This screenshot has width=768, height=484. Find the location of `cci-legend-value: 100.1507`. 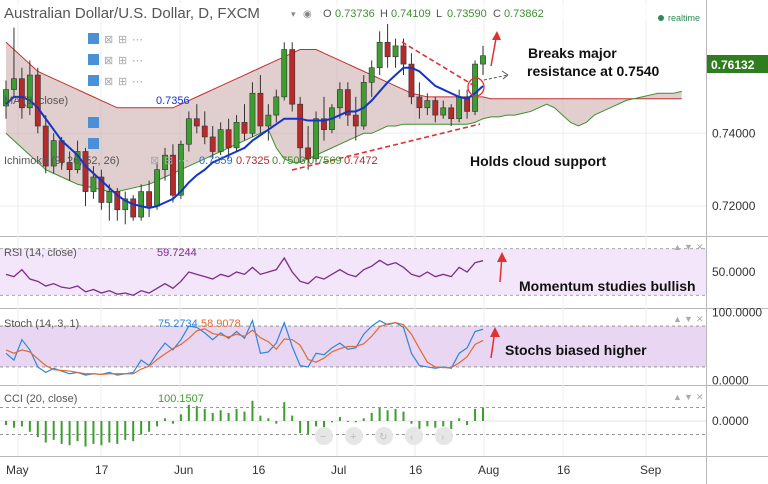

cci-legend-value: 100.1507 is located at coordinates (181, 399).